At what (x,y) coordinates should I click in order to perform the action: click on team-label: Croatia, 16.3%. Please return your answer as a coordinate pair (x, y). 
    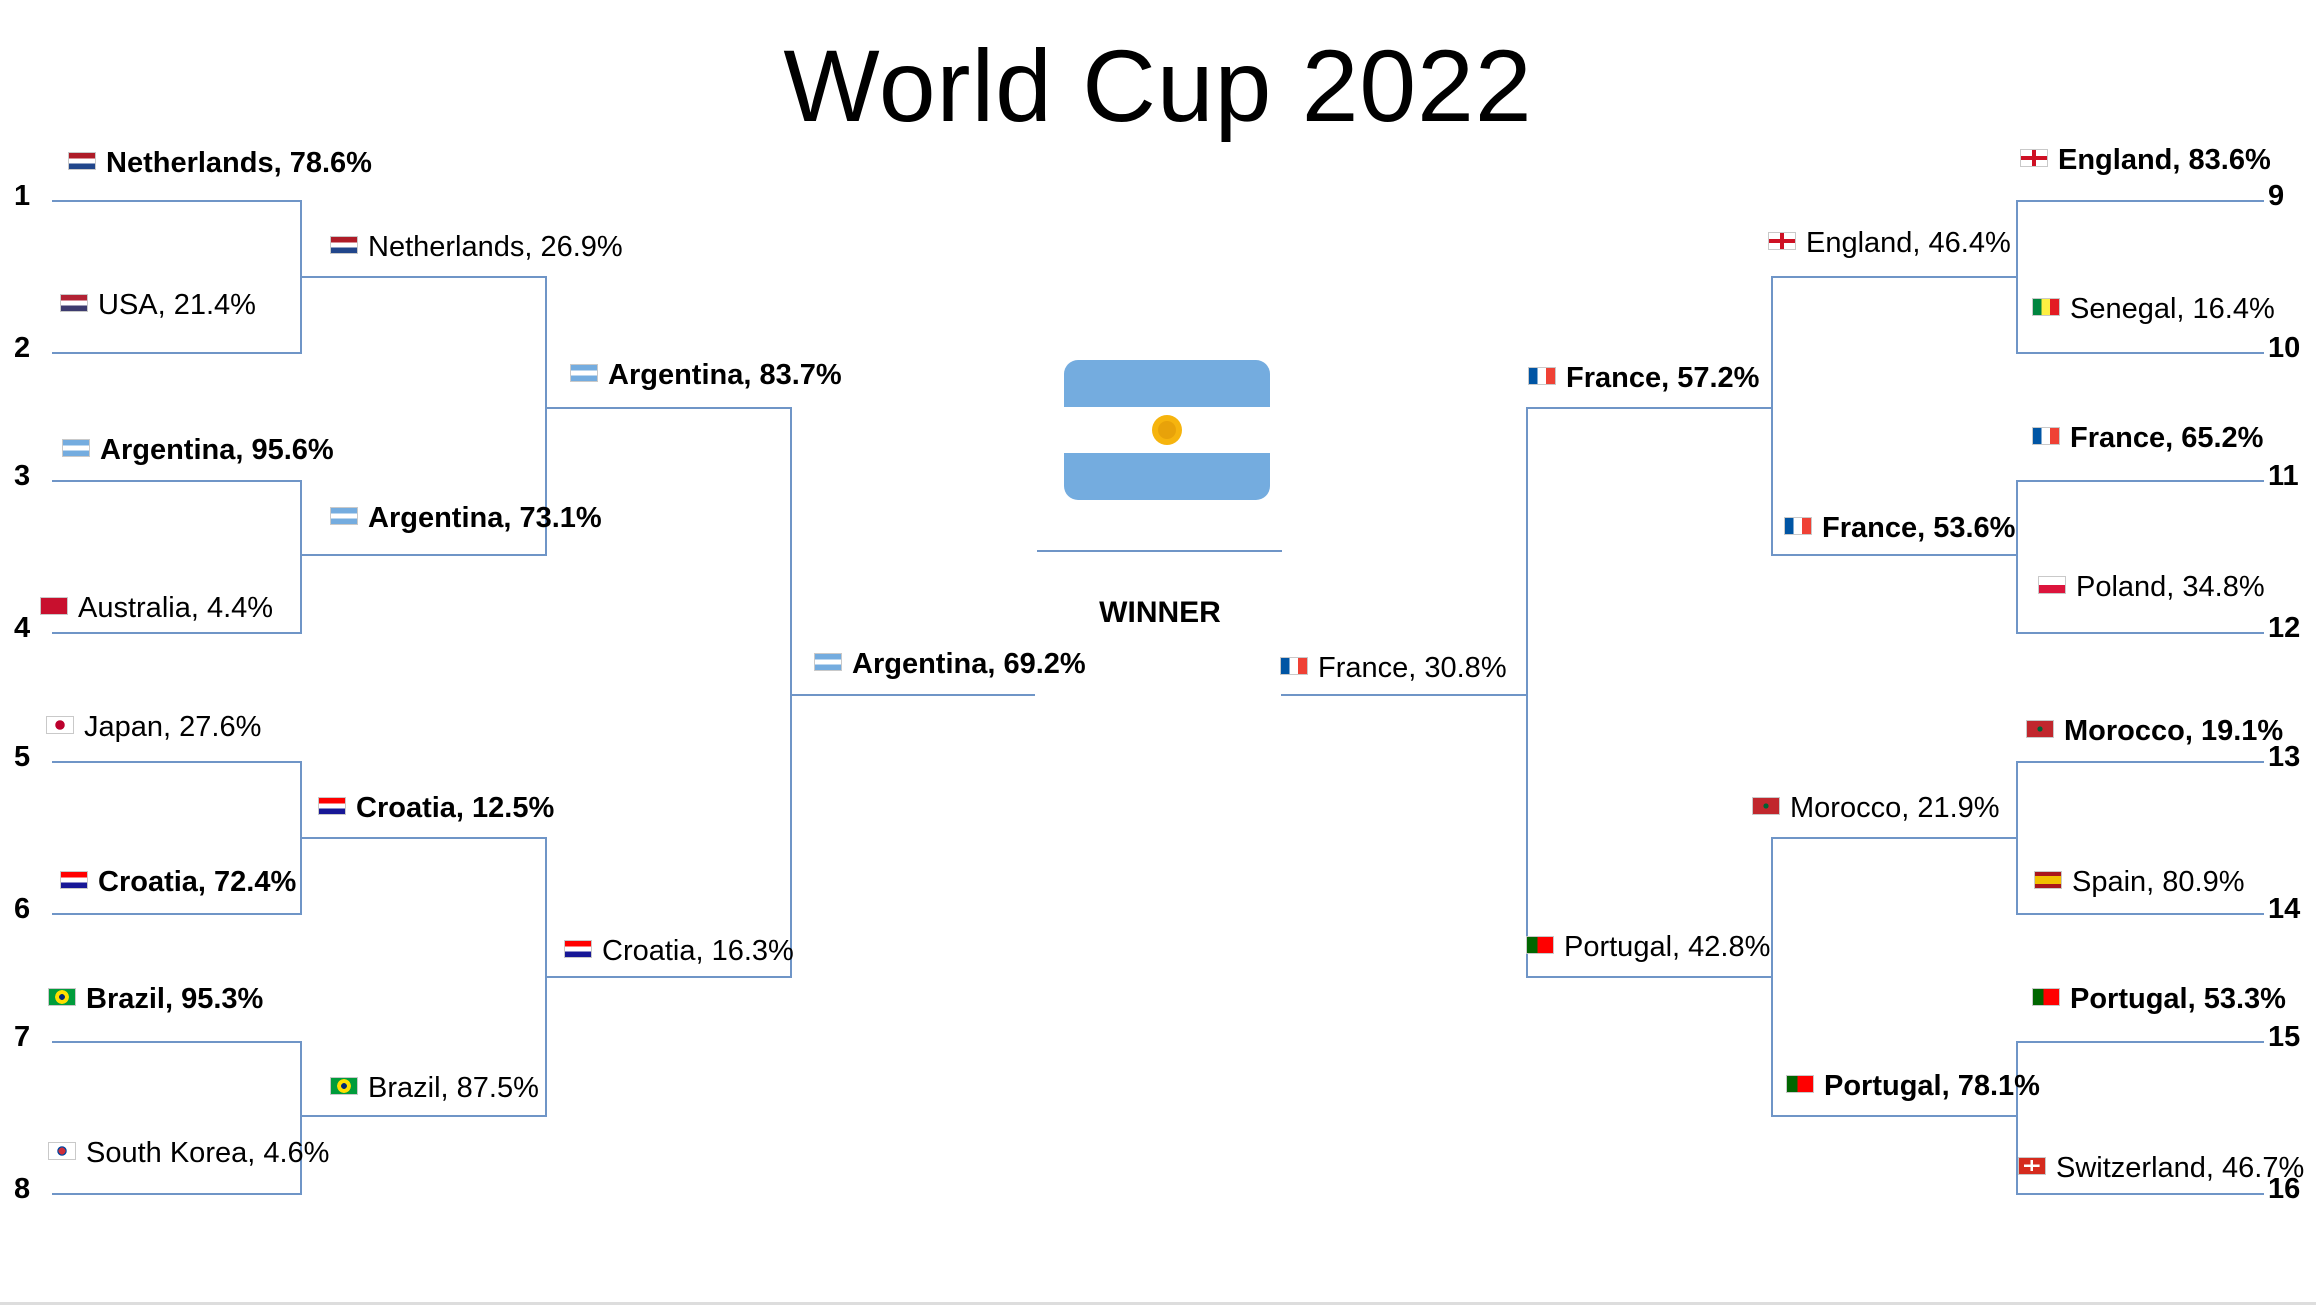
    Looking at the image, I should click on (698, 951).